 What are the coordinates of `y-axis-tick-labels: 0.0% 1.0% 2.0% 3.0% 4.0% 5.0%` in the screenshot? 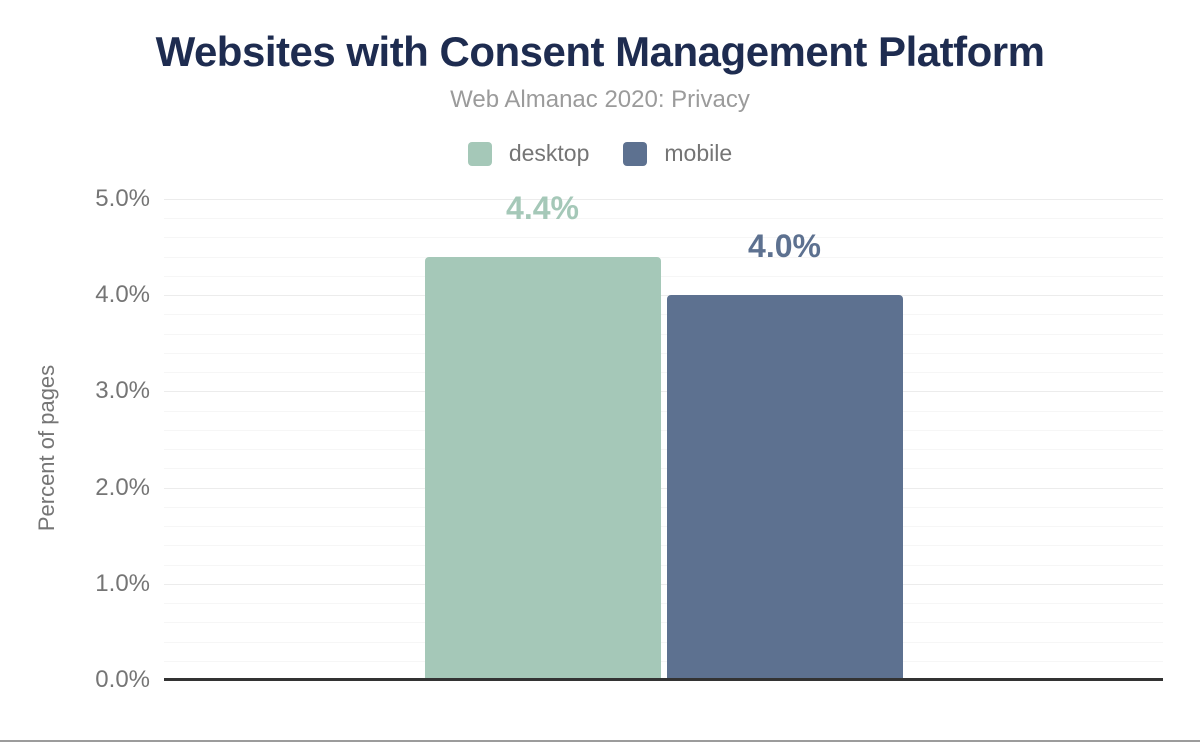 It's located at (105, 439).